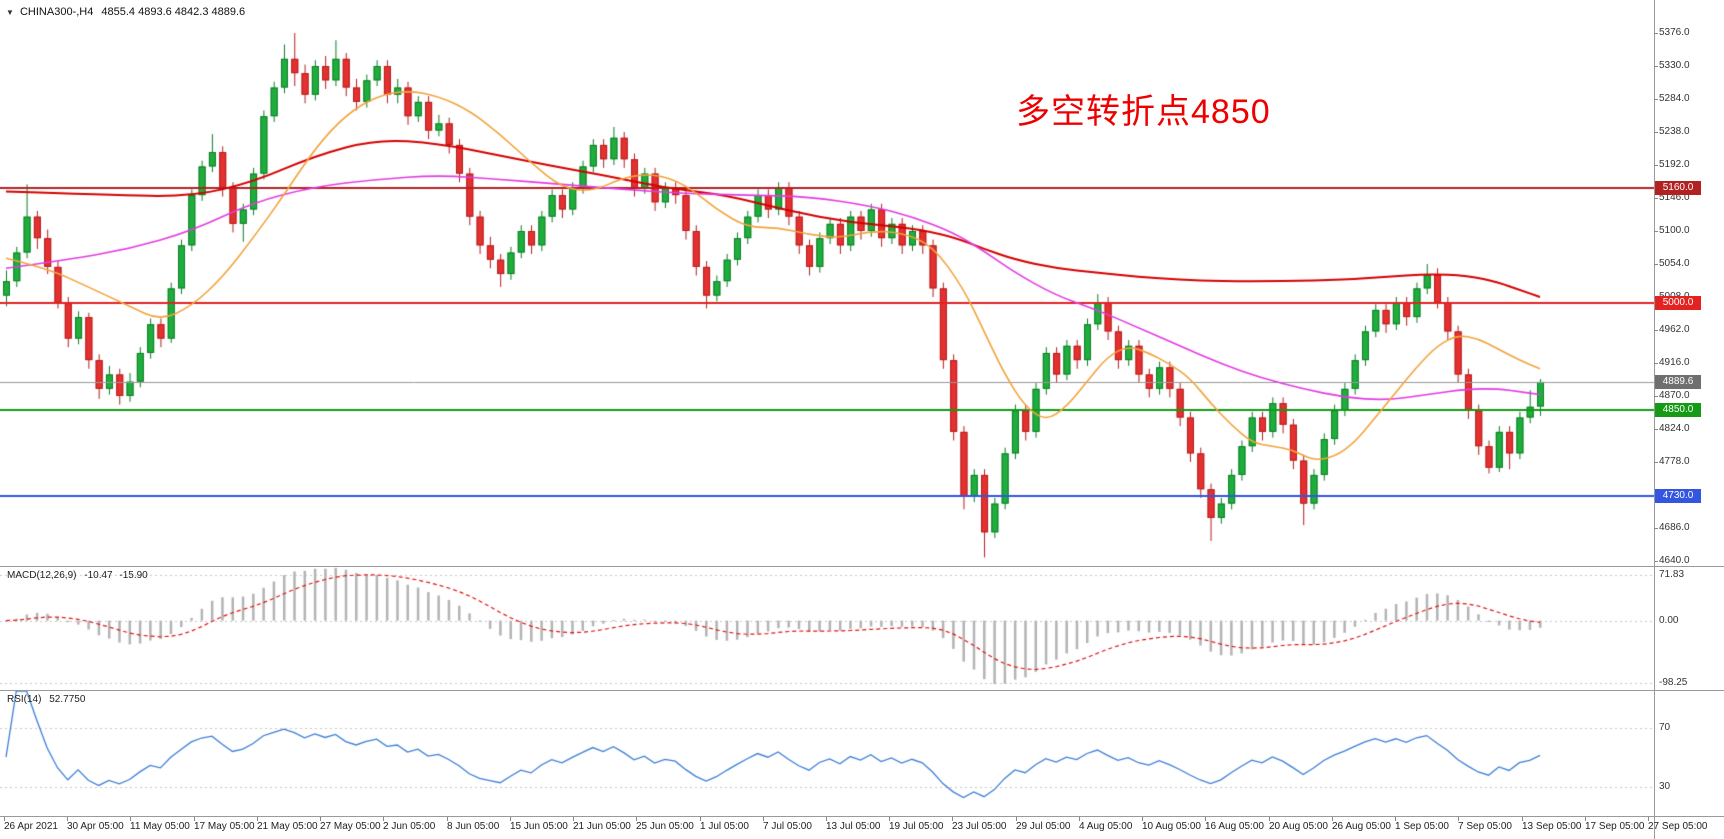 The image size is (1724, 839). What do you see at coordinates (1674, 230) in the screenshot?
I see `price-tick-label: 5100.0` at bounding box center [1674, 230].